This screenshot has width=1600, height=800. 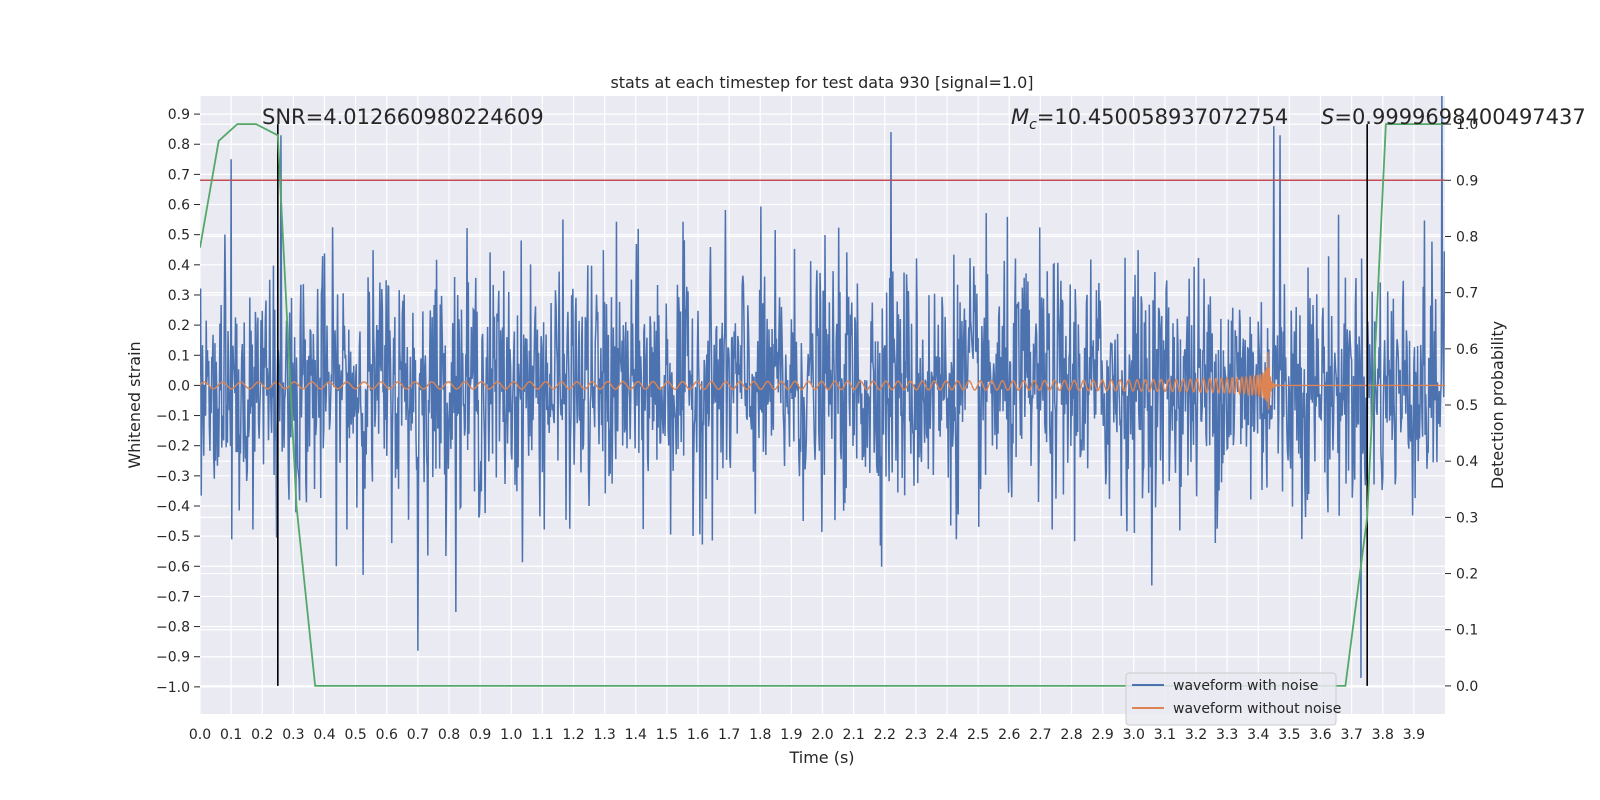 I want to click on y-left-tick-label-18: −0.9, so click(x=173, y=658).